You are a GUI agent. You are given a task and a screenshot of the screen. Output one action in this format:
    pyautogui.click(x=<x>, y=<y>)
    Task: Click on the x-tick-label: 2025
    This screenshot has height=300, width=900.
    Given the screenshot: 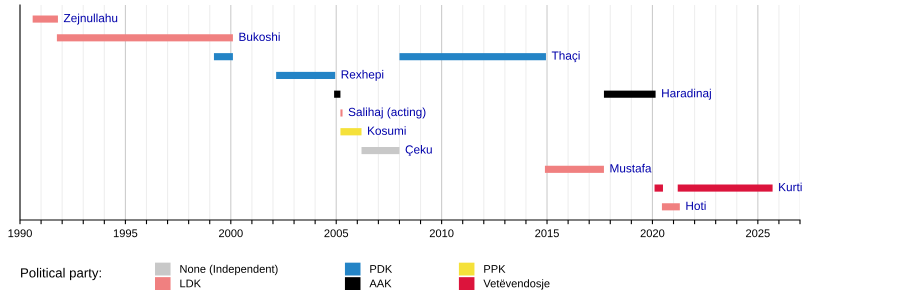 What is the action you would take?
    pyautogui.click(x=758, y=233)
    